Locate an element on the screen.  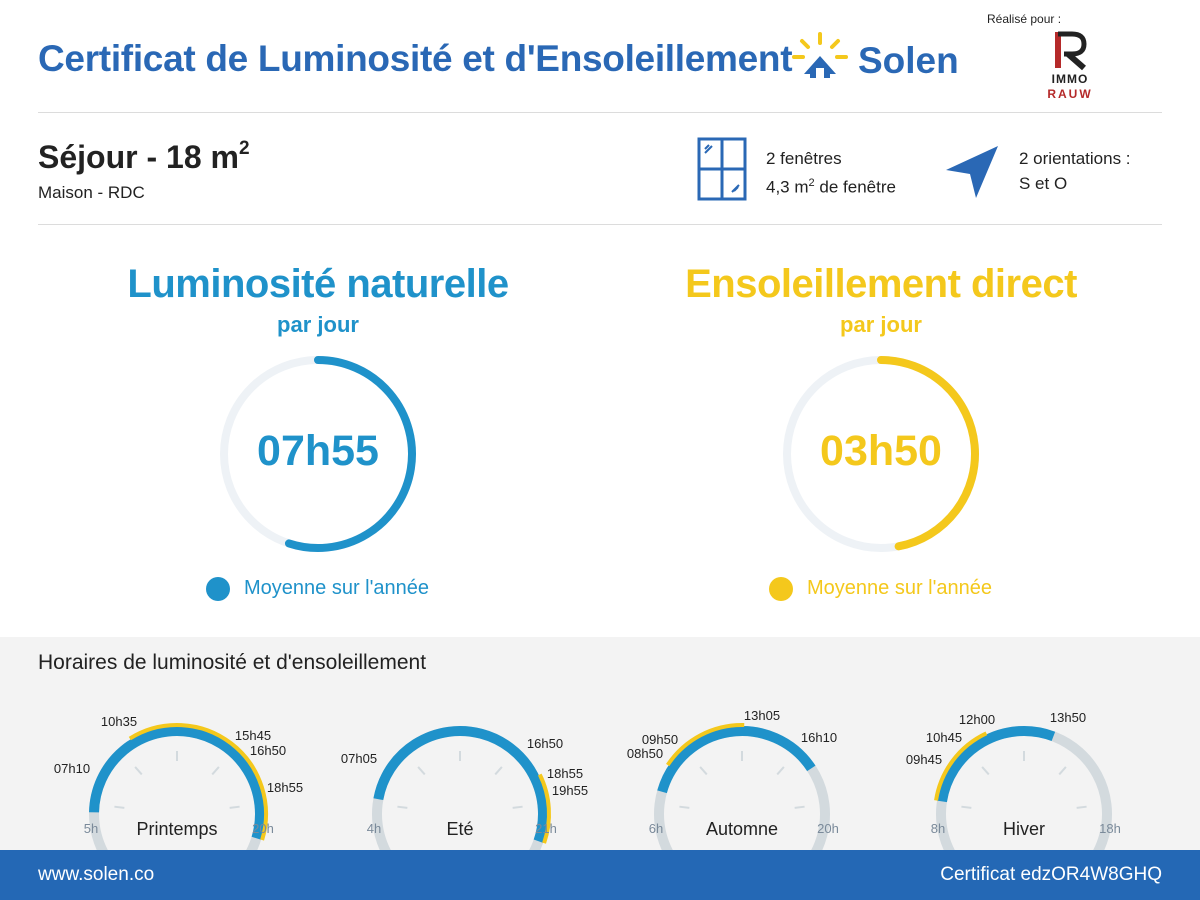
gauge-time-label: 13h05 is located at coordinates (762, 715).